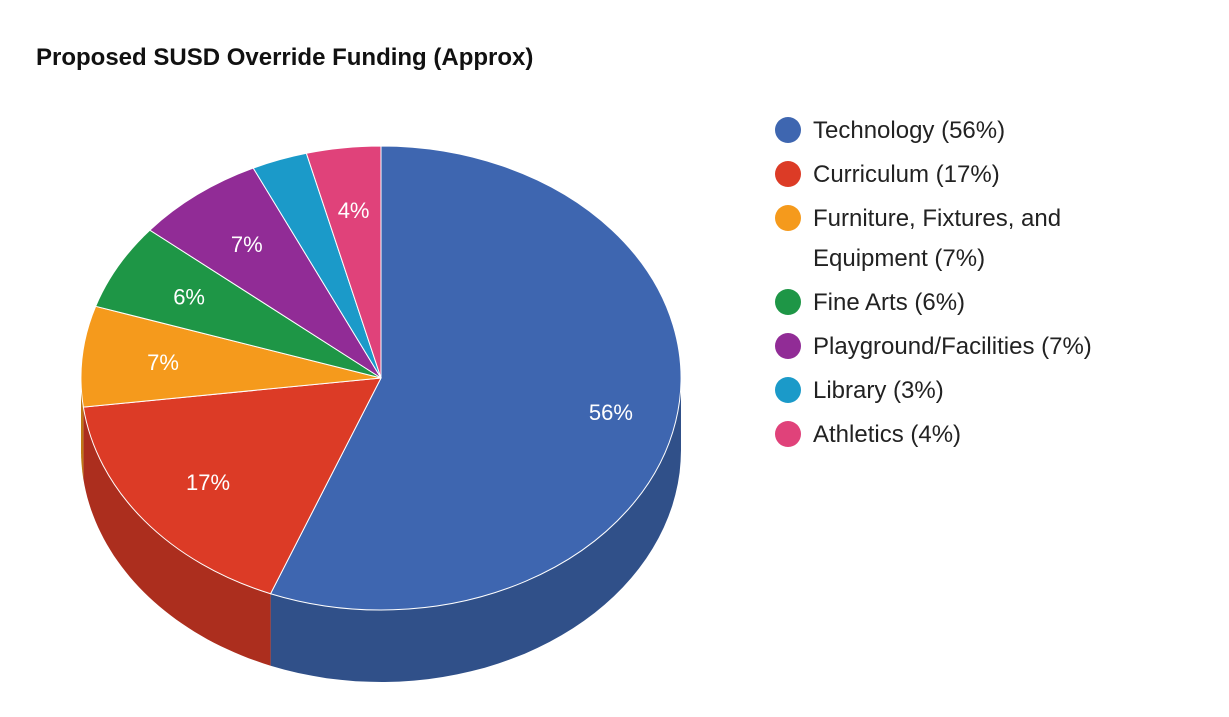 This screenshot has height=717, width=1229. What do you see at coordinates (475, 530) in the screenshot?
I see `pie-side-technology` at bounding box center [475, 530].